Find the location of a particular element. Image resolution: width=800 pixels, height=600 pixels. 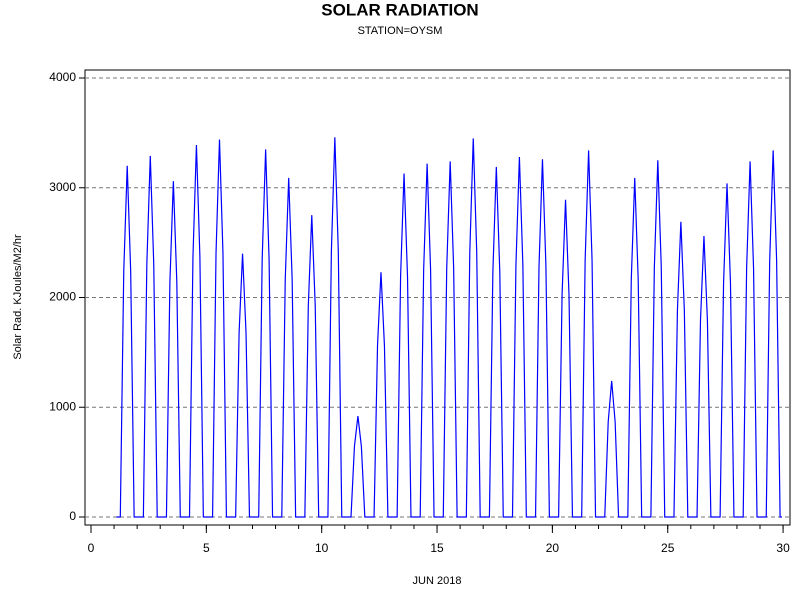

chart-title: SOLAR RADIATION is located at coordinates (399, 9).